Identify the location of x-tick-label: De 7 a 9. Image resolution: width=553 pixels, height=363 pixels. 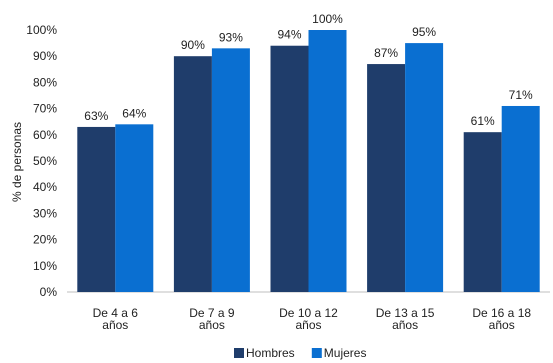
(212, 313).